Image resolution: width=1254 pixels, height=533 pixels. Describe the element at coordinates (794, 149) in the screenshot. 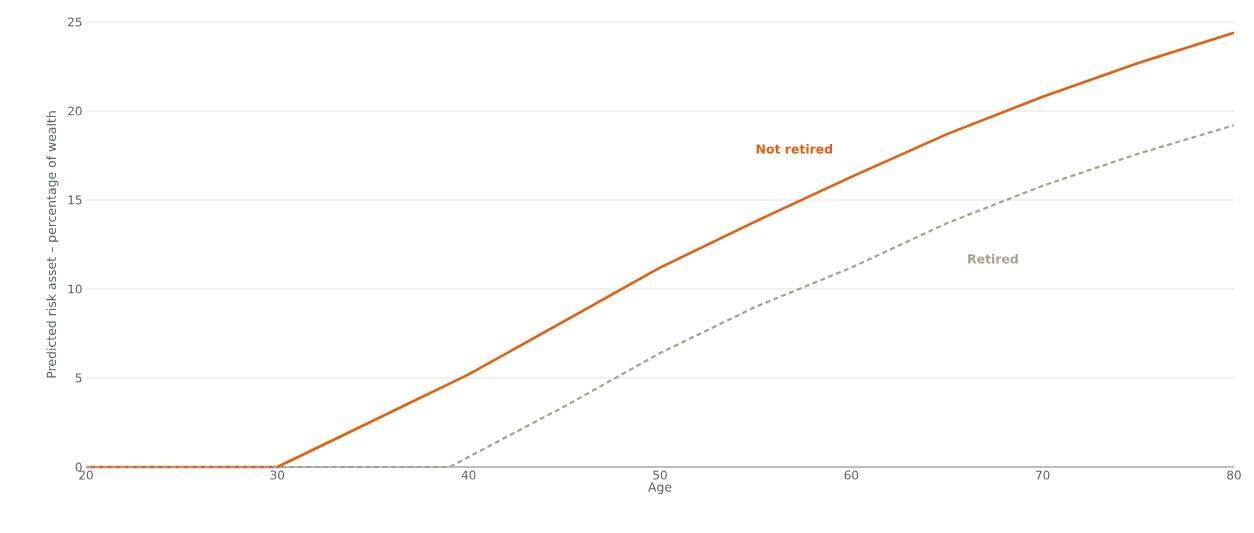

I see `text: Not retired` at that location.